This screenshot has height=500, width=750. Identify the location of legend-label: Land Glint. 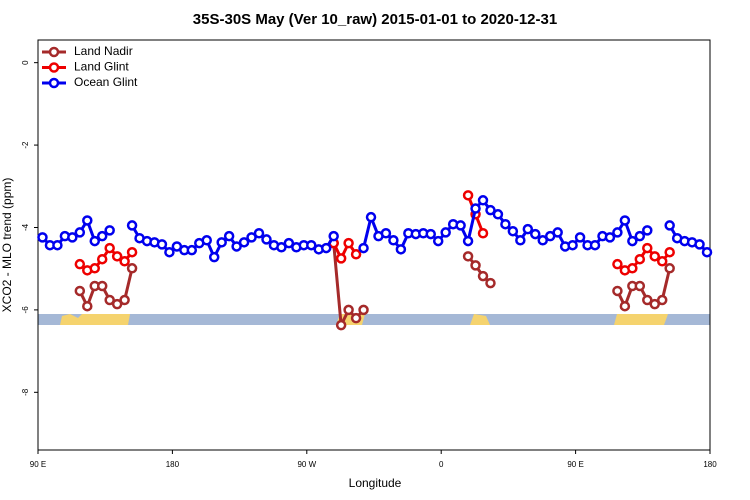
(101, 67).